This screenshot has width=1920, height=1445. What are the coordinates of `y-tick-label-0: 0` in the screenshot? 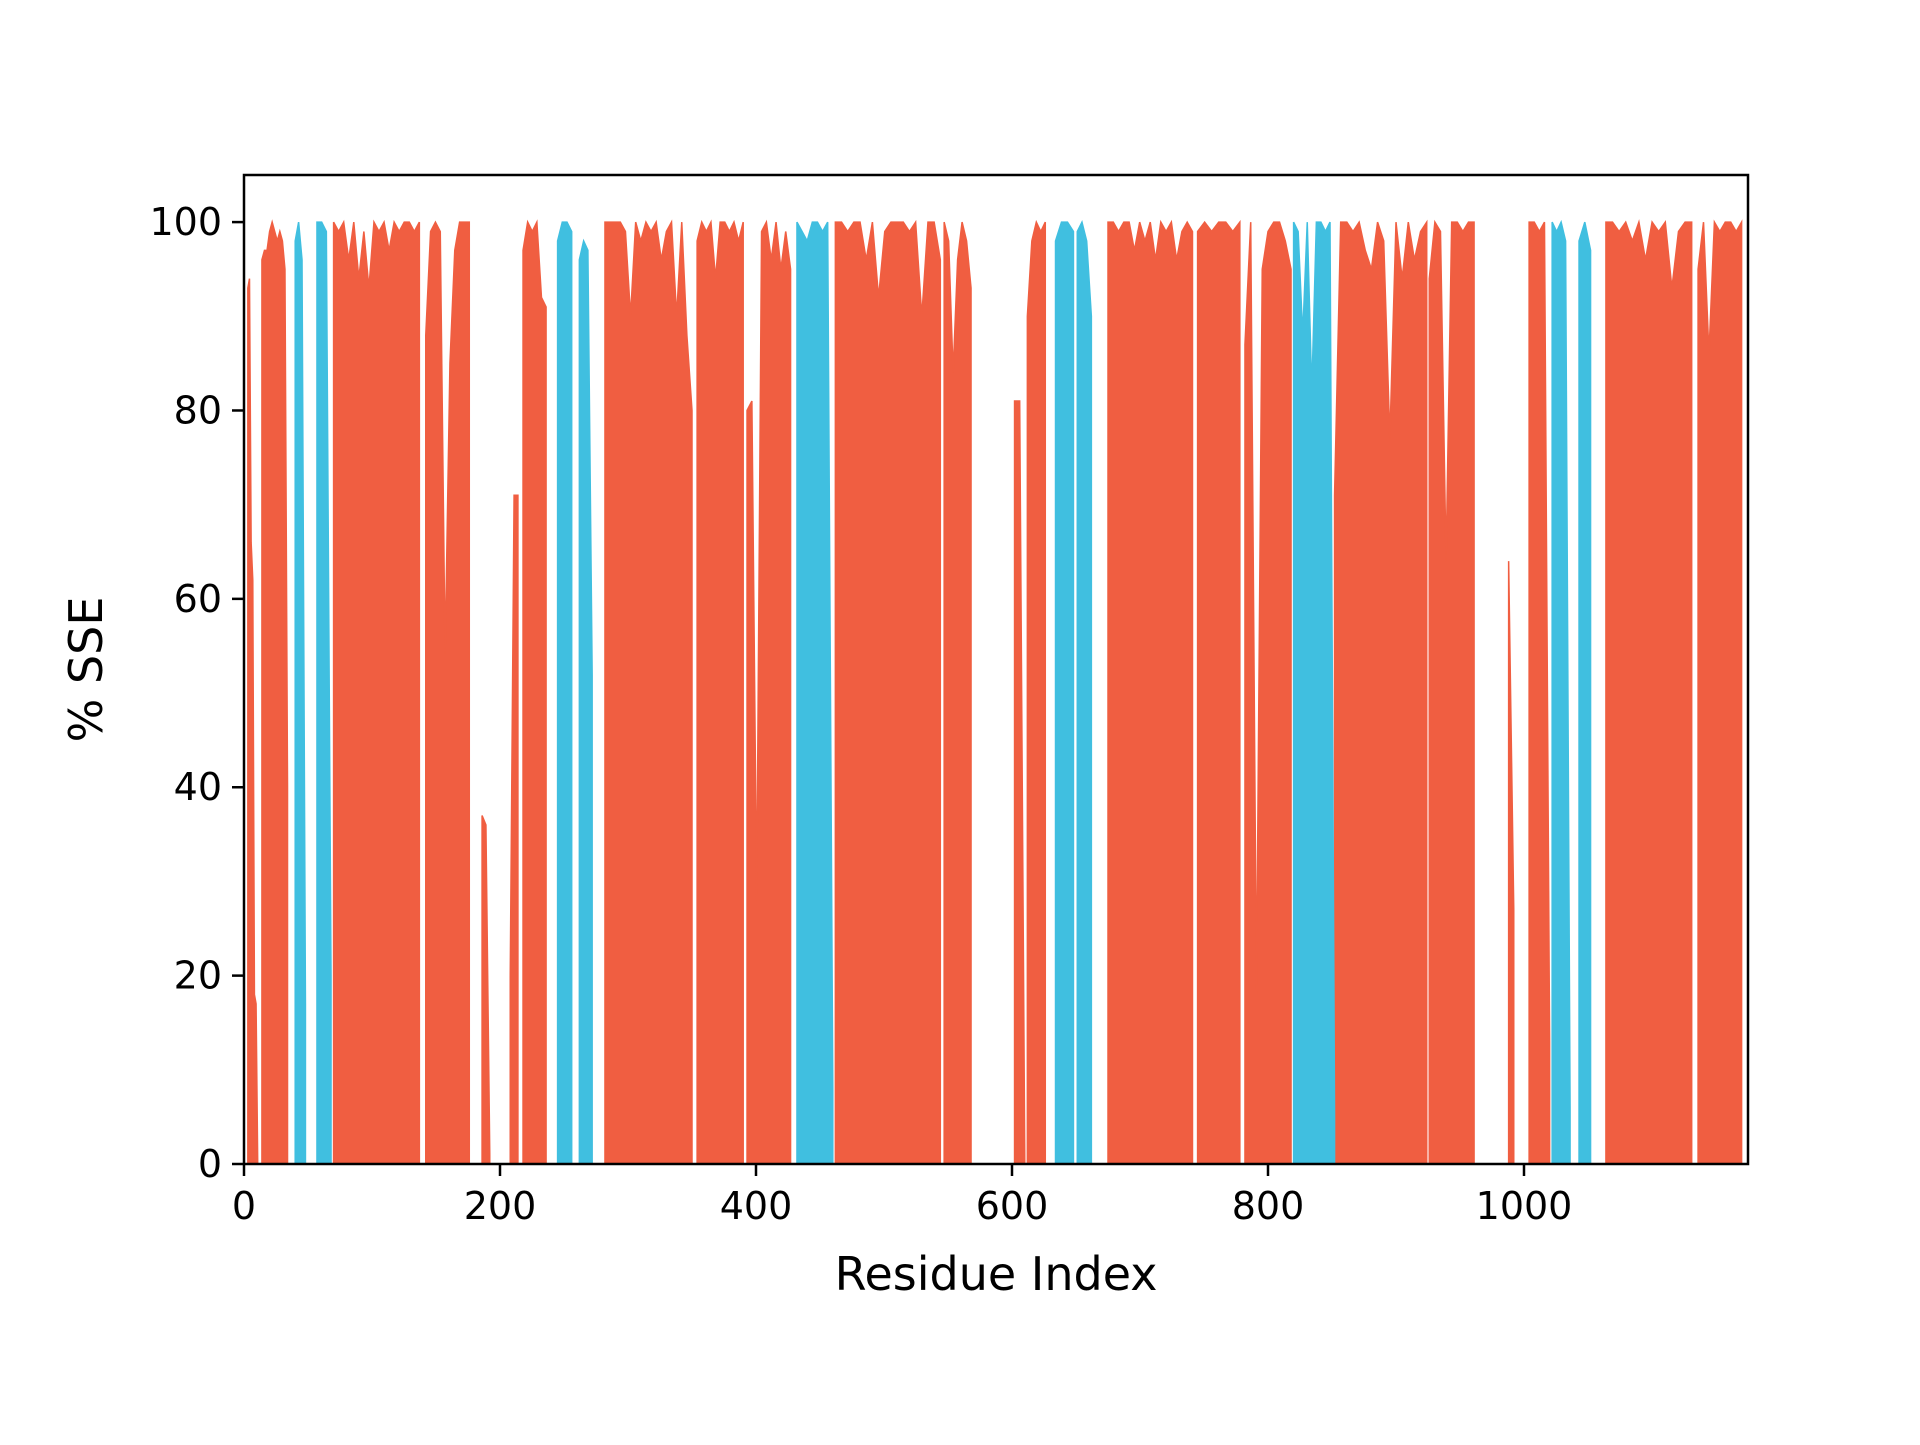 It's located at (210, 1164).